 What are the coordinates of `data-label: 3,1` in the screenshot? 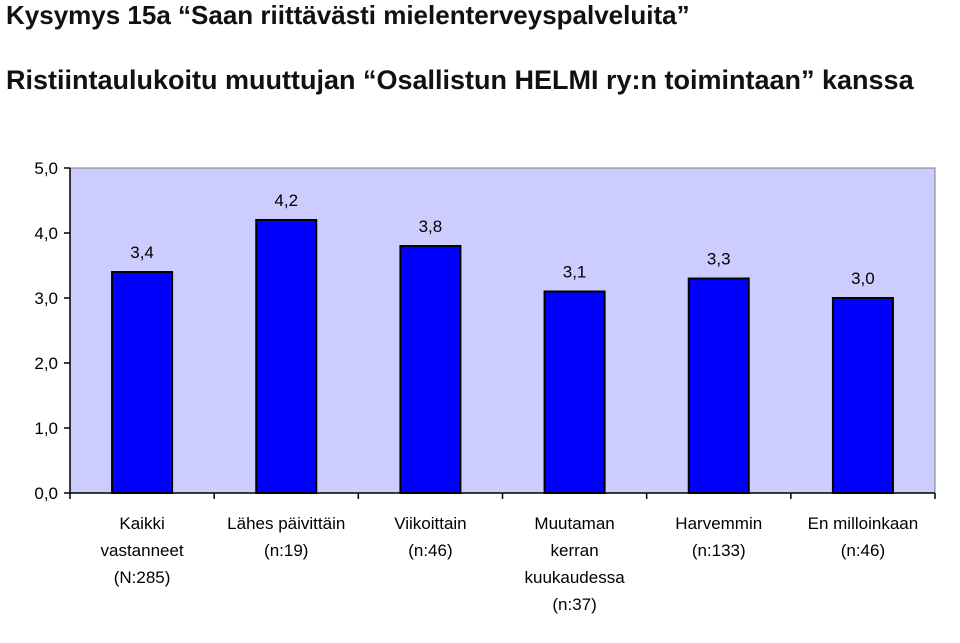 It's located at (575, 272).